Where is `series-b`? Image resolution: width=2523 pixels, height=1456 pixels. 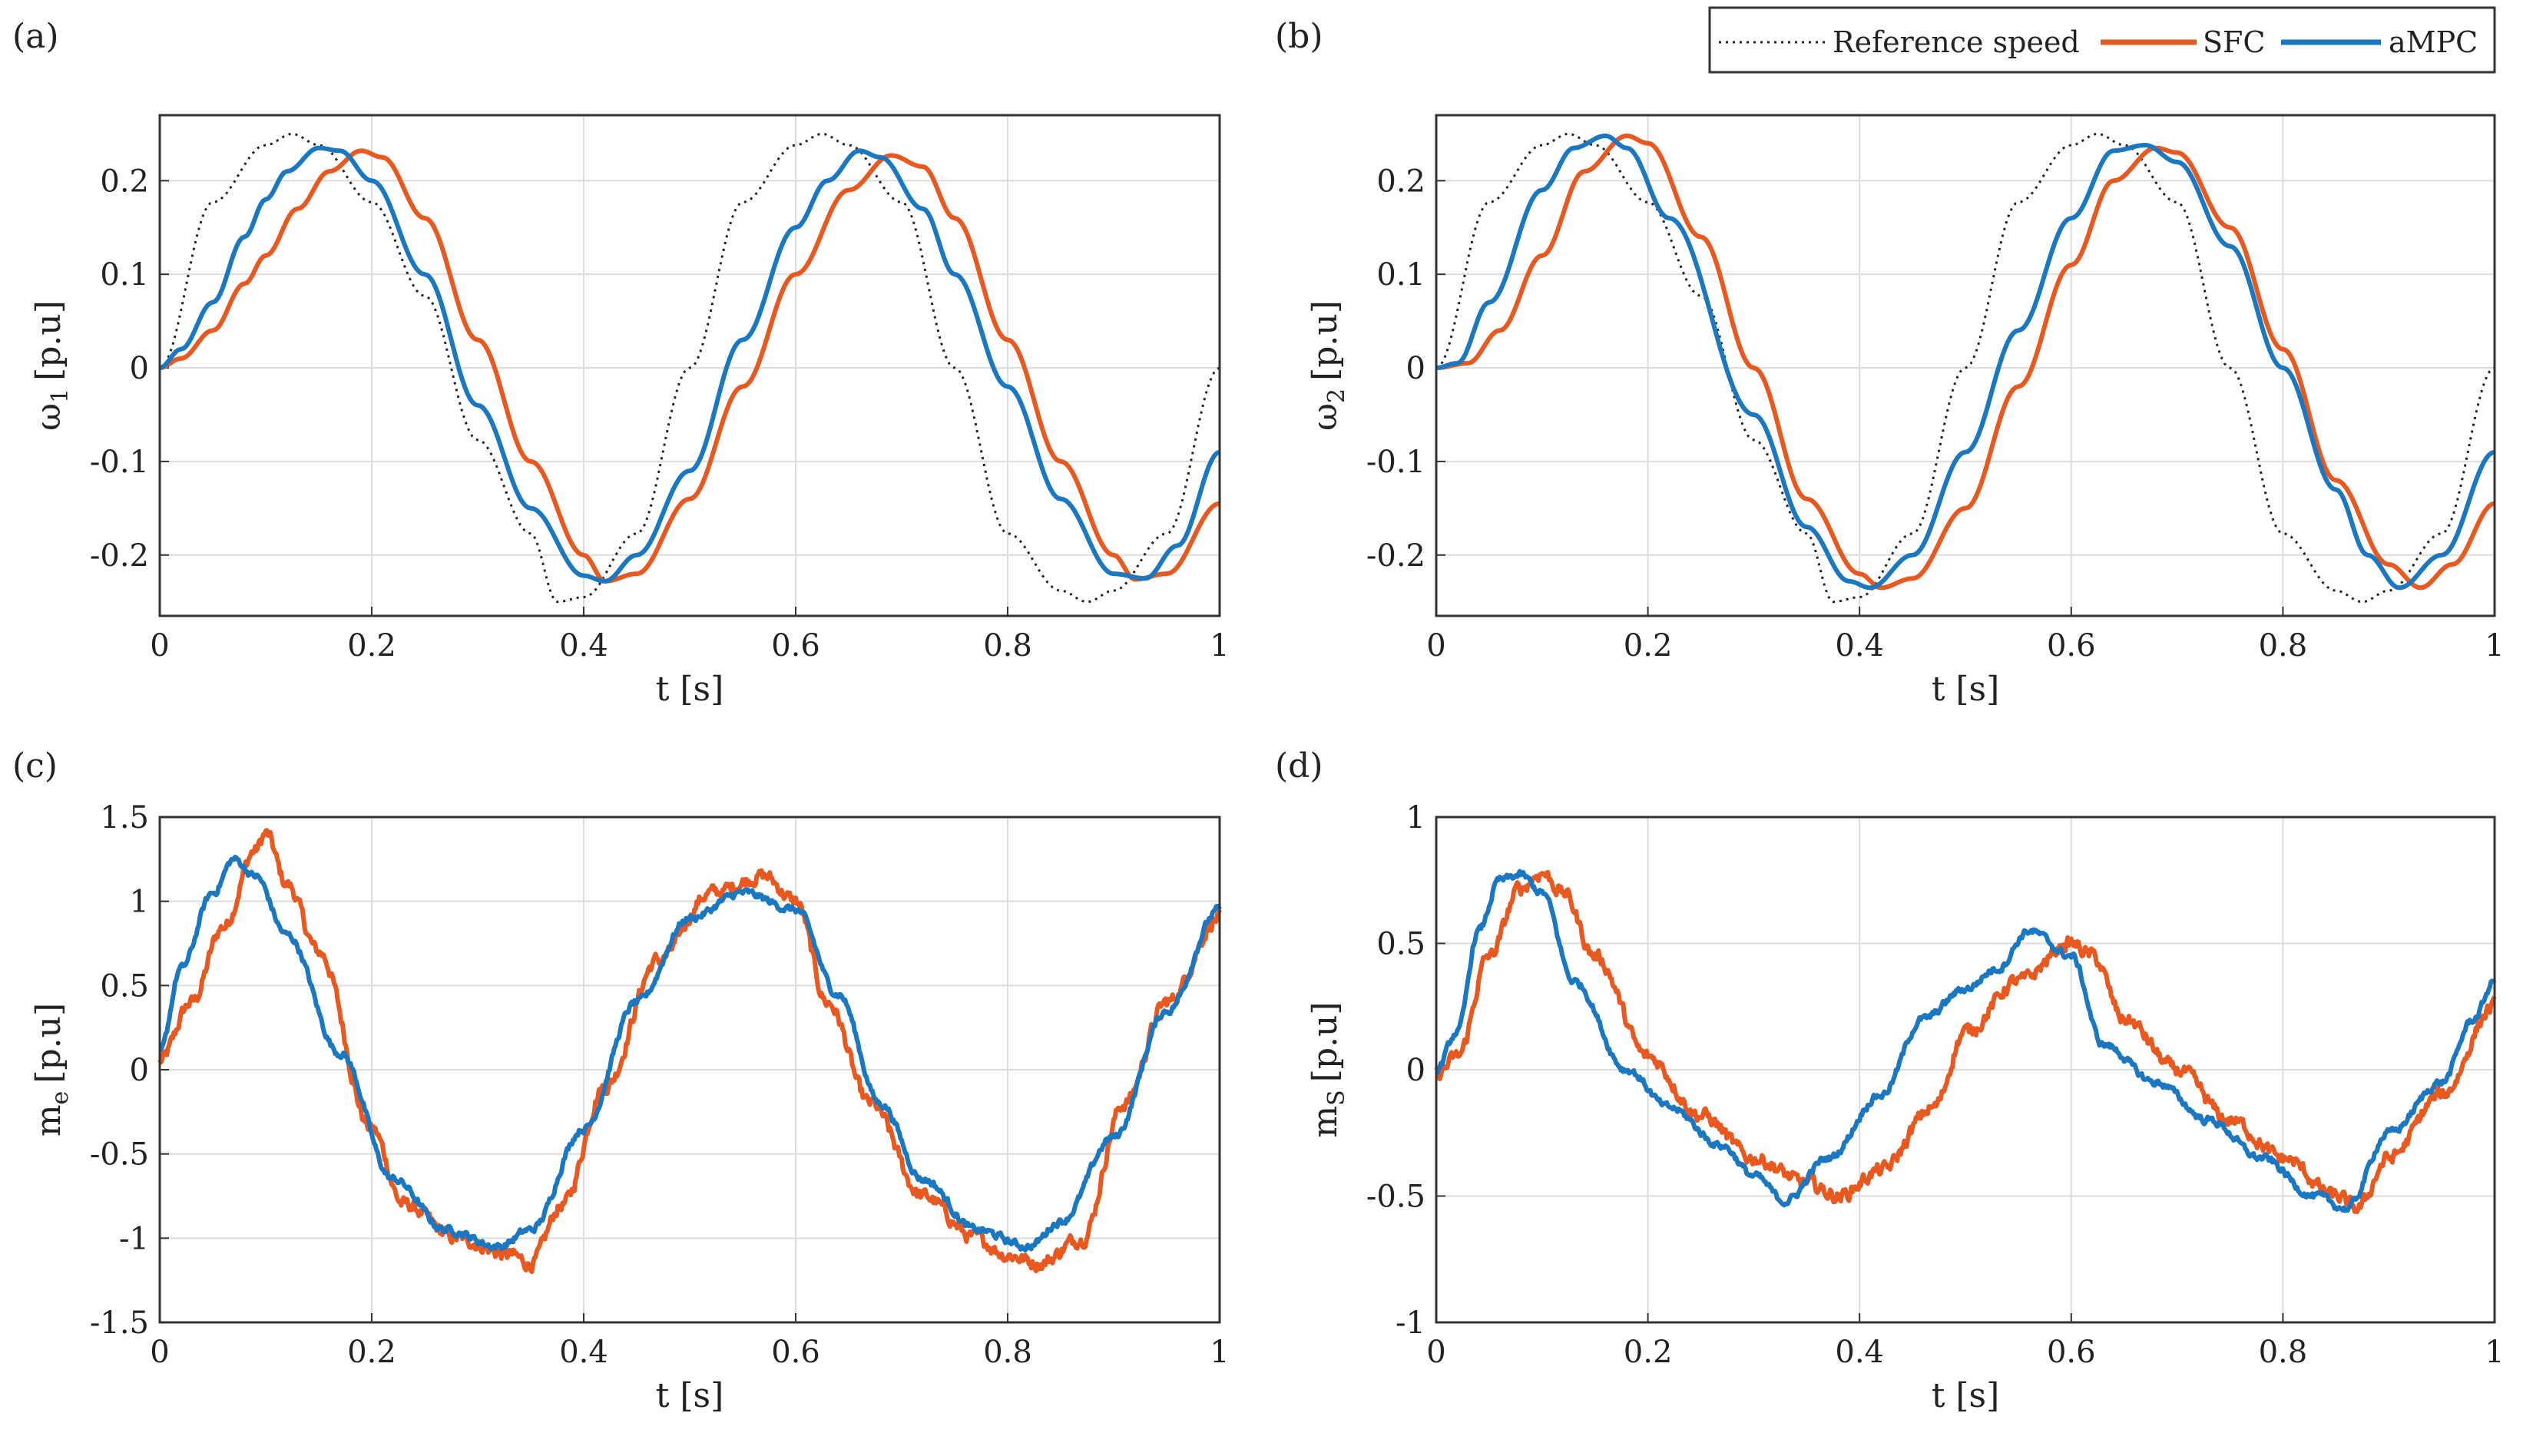 series-b is located at coordinates (1965, 368).